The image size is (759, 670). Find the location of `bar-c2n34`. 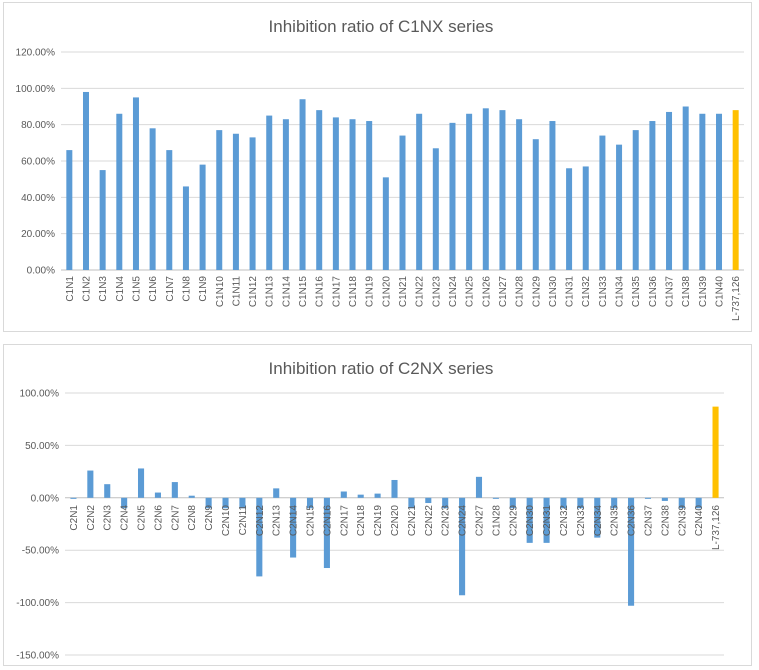

bar-c2n34 is located at coordinates (597, 517).